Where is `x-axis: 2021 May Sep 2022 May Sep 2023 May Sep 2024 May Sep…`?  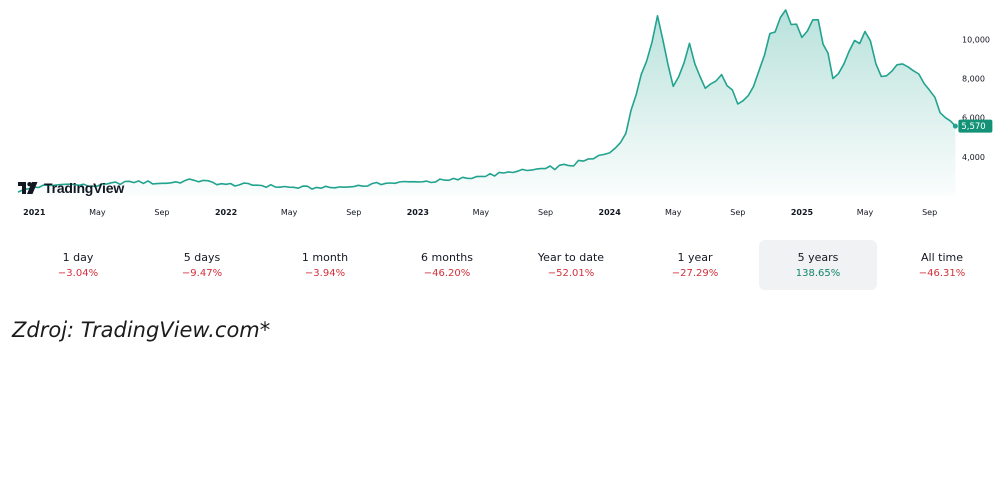 x-axis: 2021 May Sep 2022 May Sep 2023 May Sep 2024 May Sep… is located at coordinates (480, 212).